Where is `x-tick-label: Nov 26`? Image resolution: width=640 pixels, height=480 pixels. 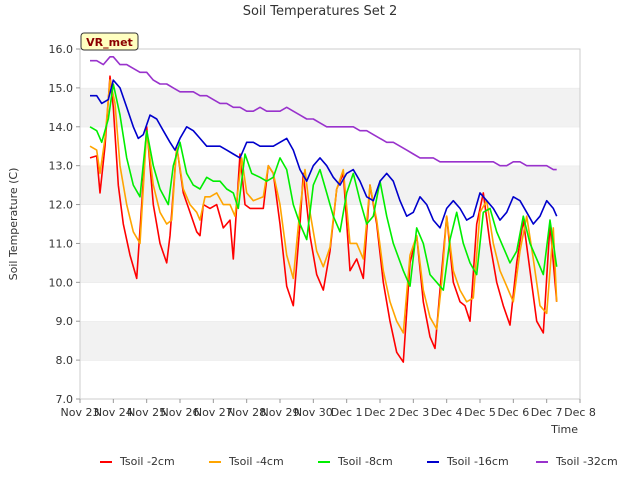
x-tick-label: Nov 26 is located at coordinates (180, 412).